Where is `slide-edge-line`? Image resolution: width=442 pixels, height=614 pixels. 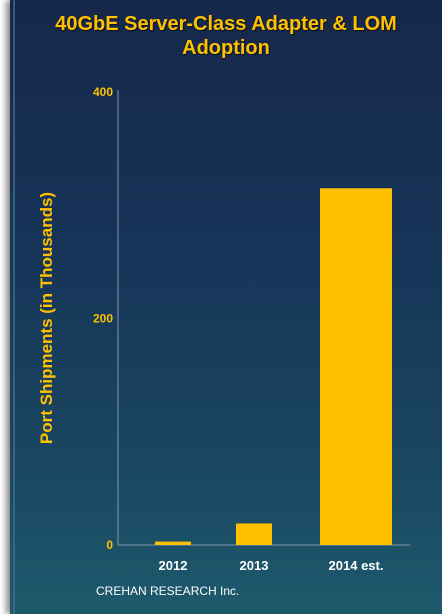 slide-edge-line is located at coordinates (14, 307).